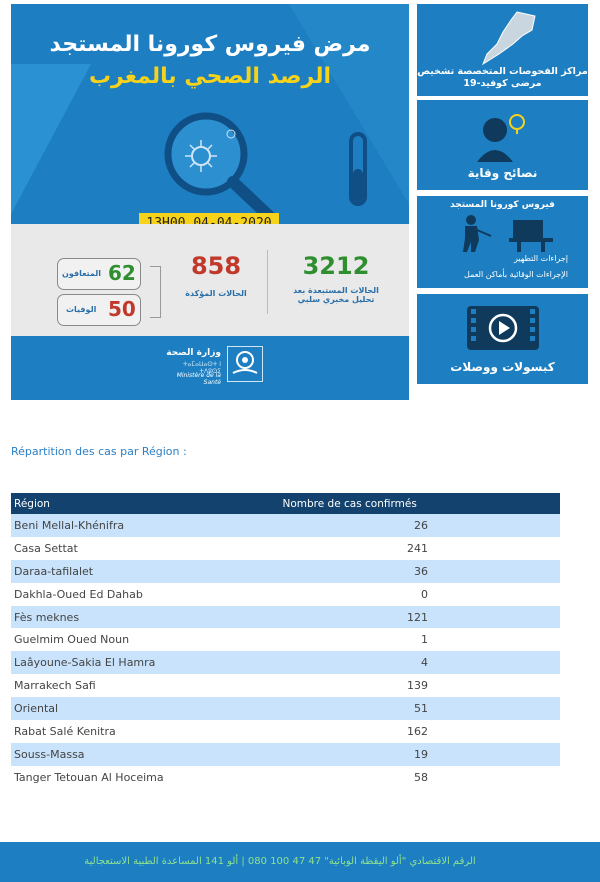 The width and height of the screenshot is (600, 882). Describe the element at coordinates (417, 731) in the screenshot. I see `case-count-cell: 162` at that location.